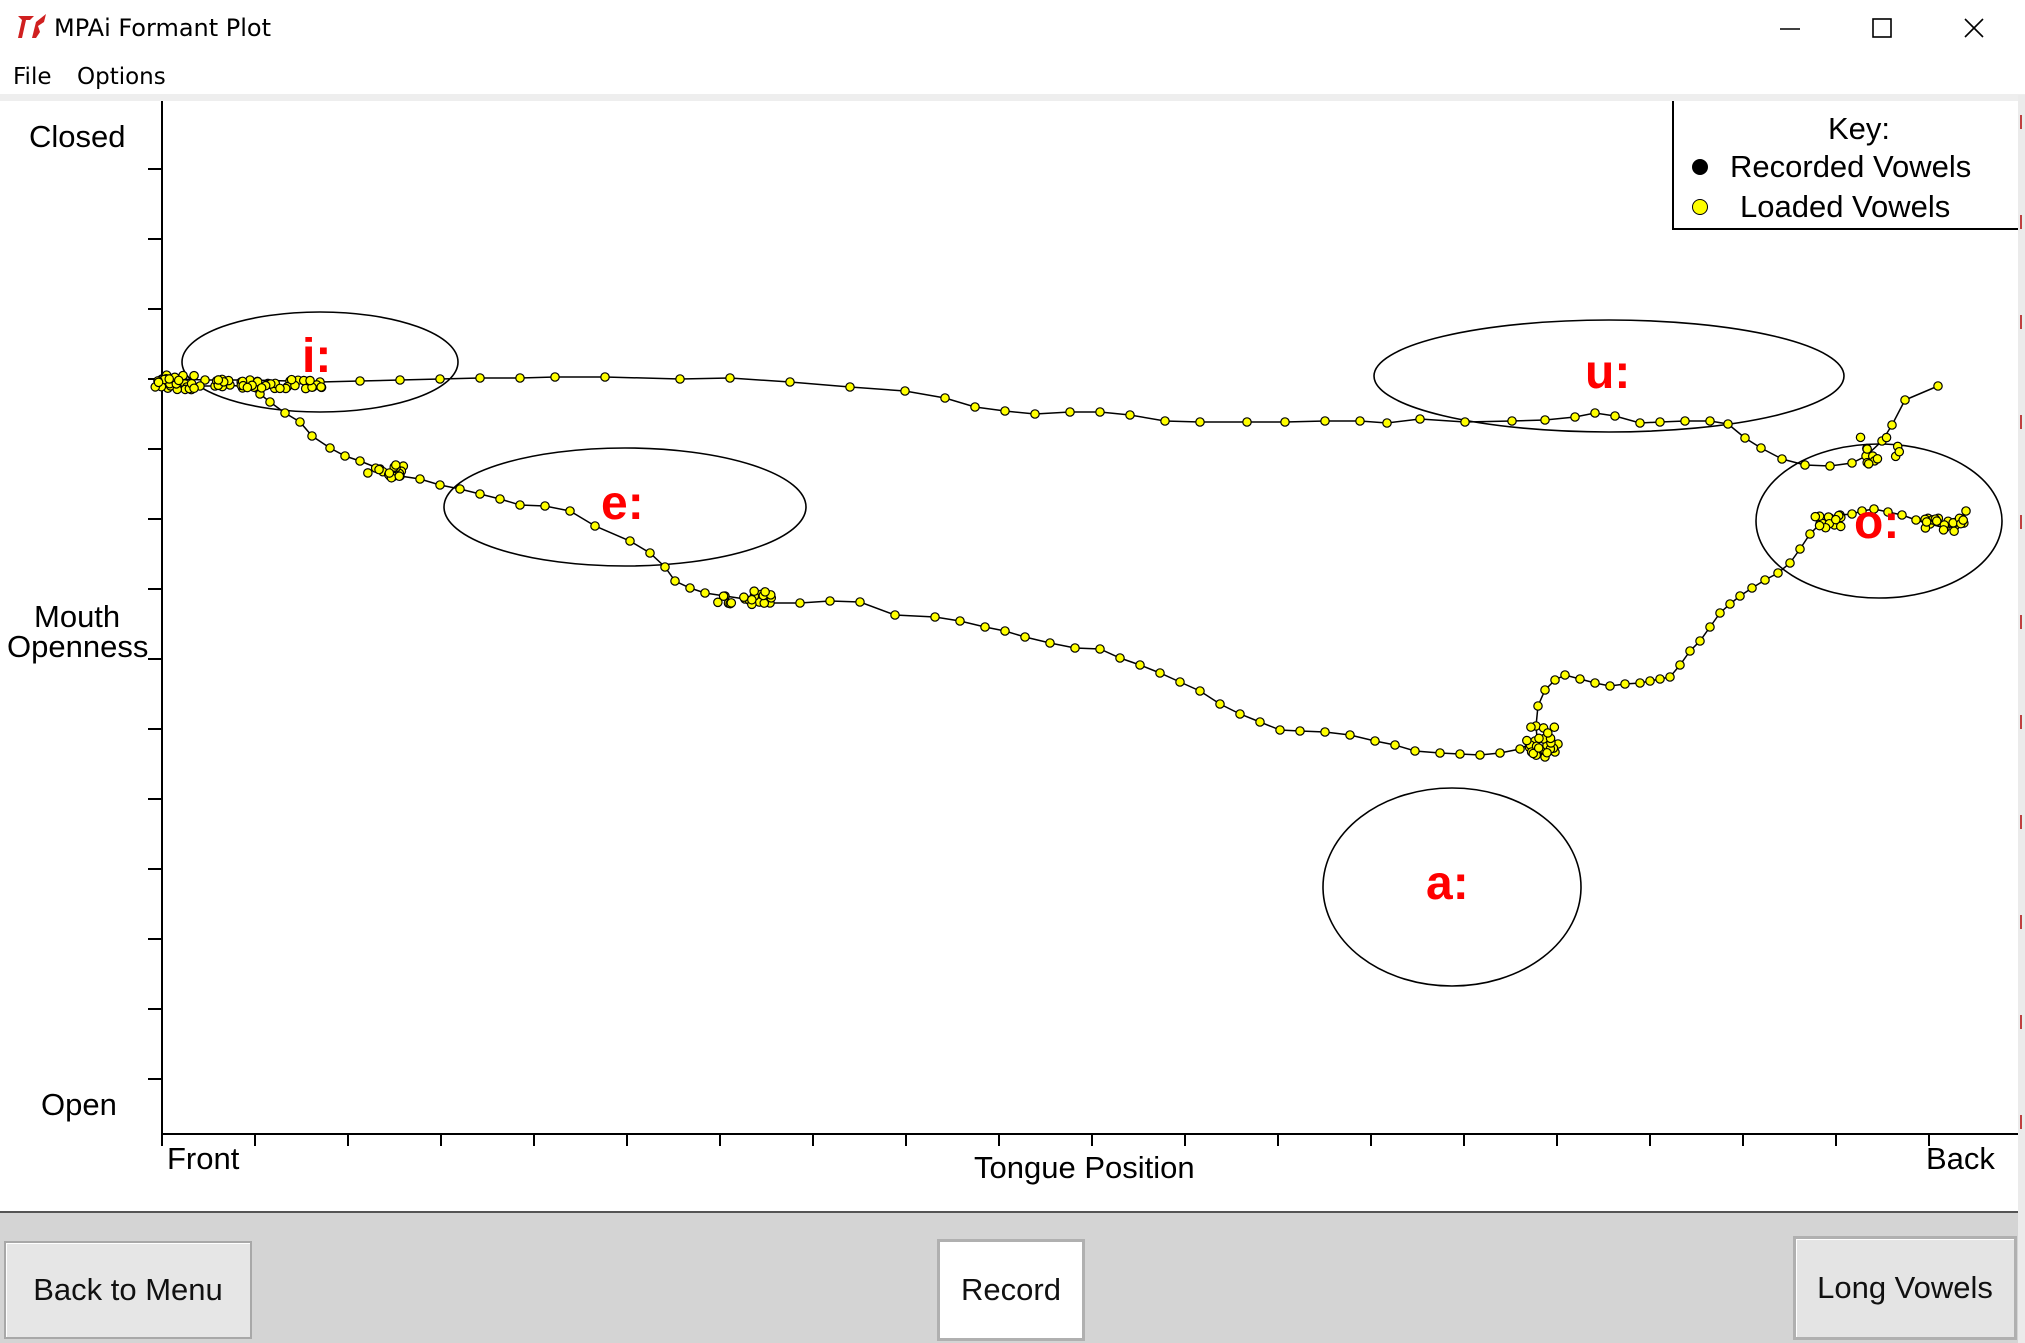 The height and width of the screenshot is (1343, 2025). I want to click on vowel-label-u: u:, so click(1608, 372).